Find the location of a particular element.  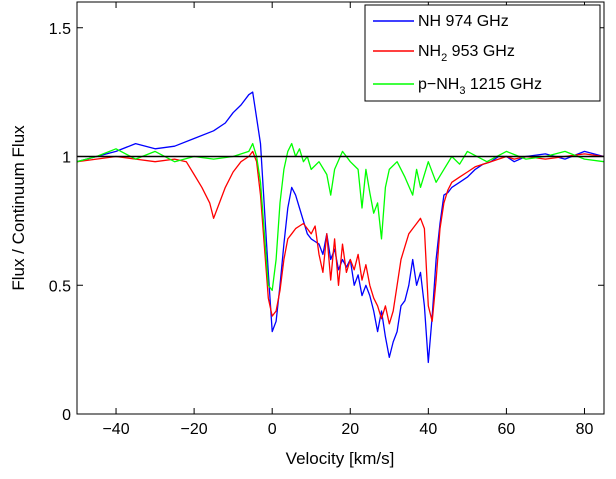

y-axis-label: Flux / Continuum Flux is located at coordinates (18, 208).